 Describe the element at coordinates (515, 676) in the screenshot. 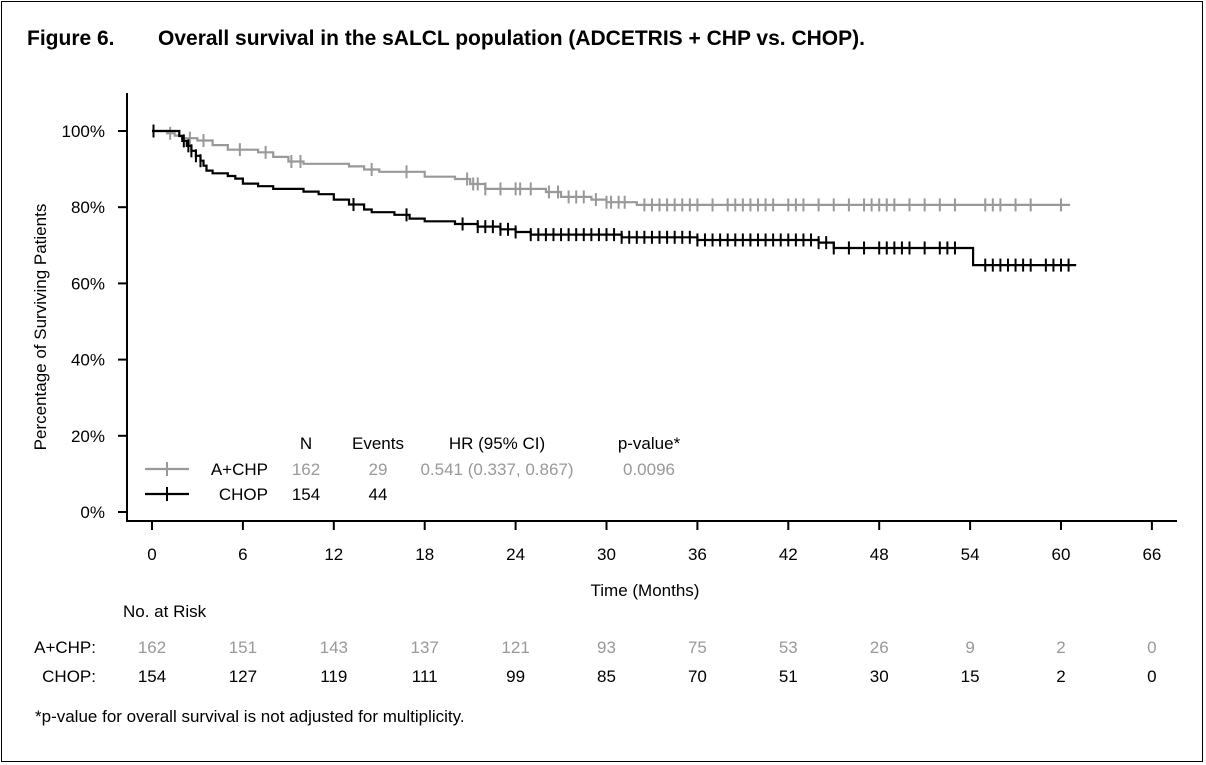

I see `chop-risk-value: 99` at that location.